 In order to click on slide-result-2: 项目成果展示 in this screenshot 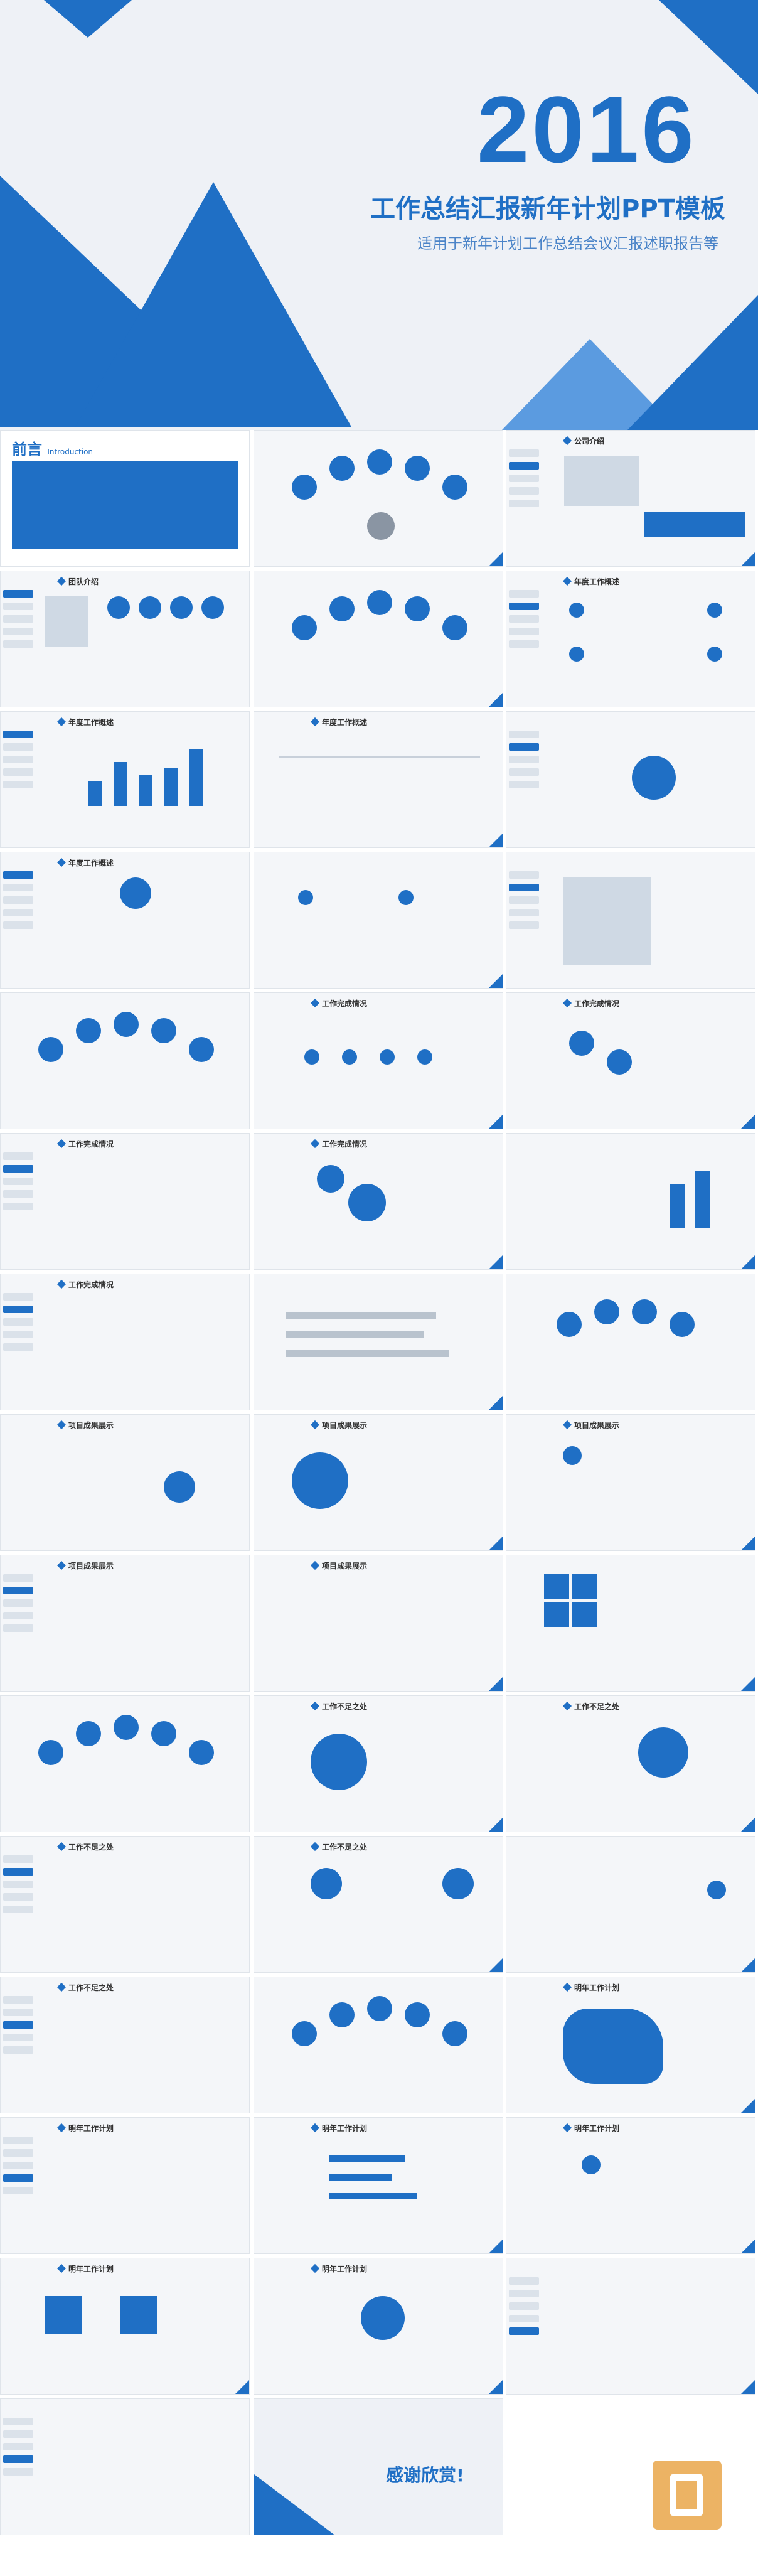, I will do `click(378, 1482)`.